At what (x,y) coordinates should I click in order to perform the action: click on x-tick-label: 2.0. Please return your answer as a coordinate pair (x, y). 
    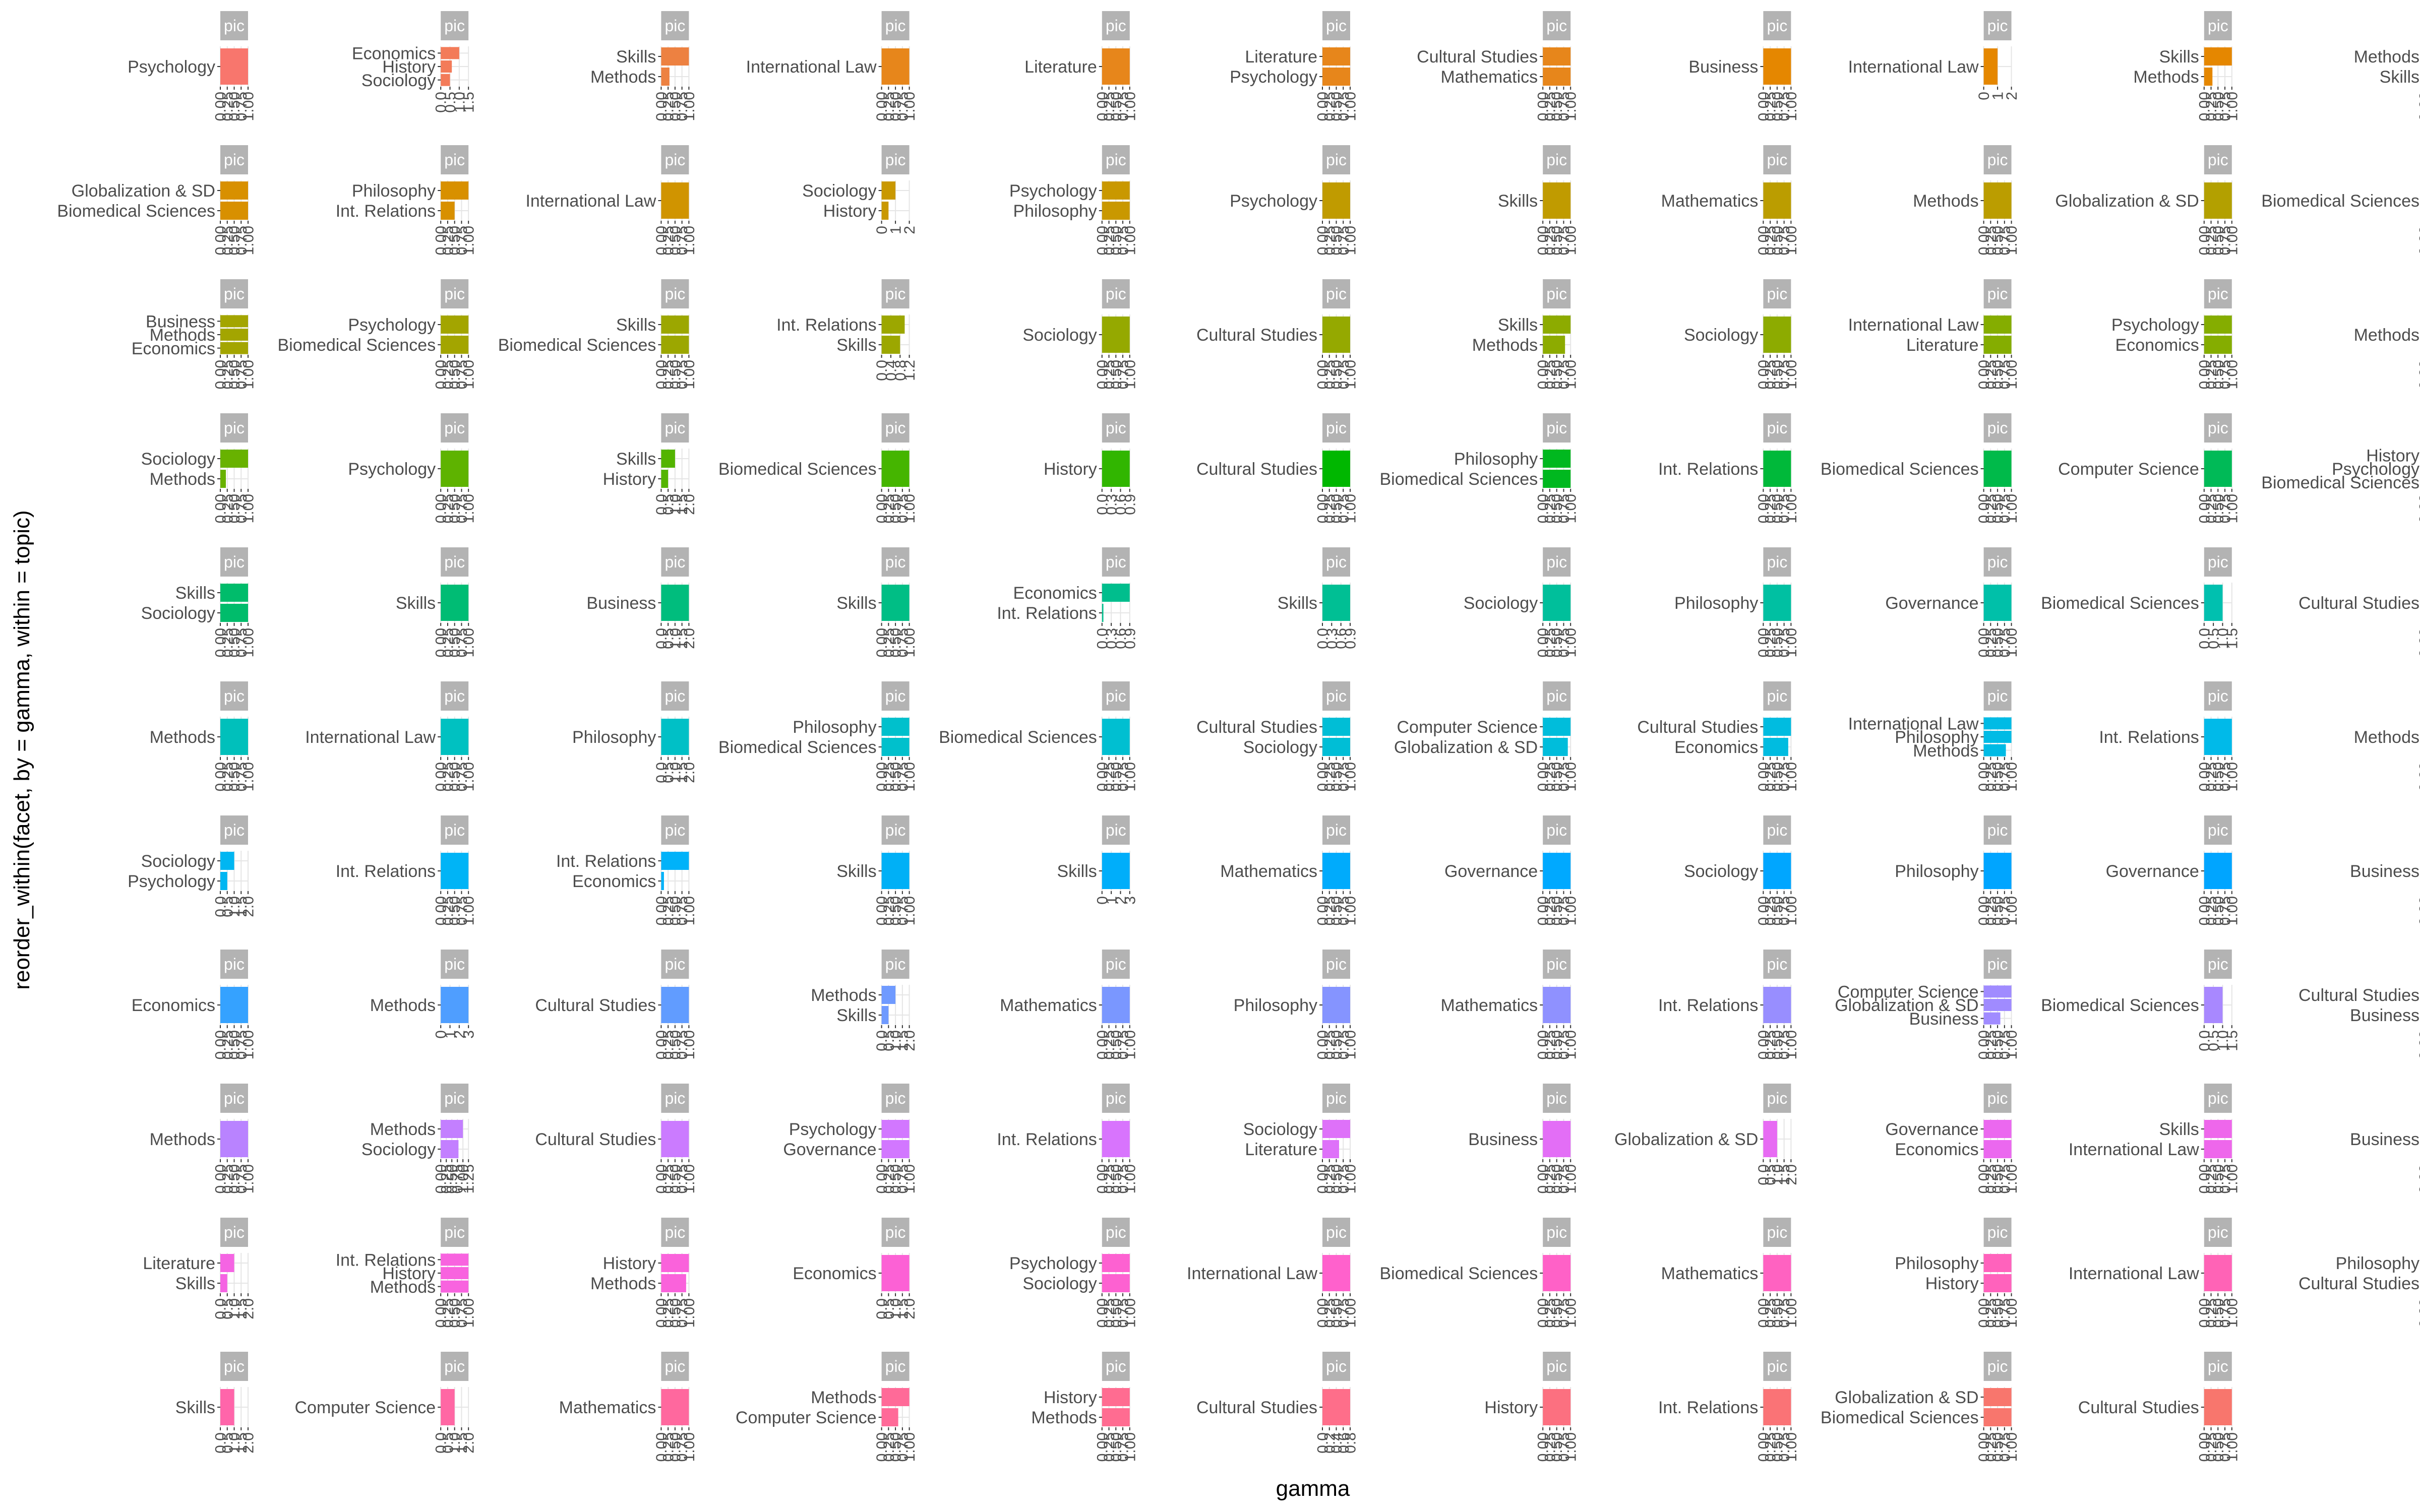
    Looking at the image, I should click on (909, 1041).